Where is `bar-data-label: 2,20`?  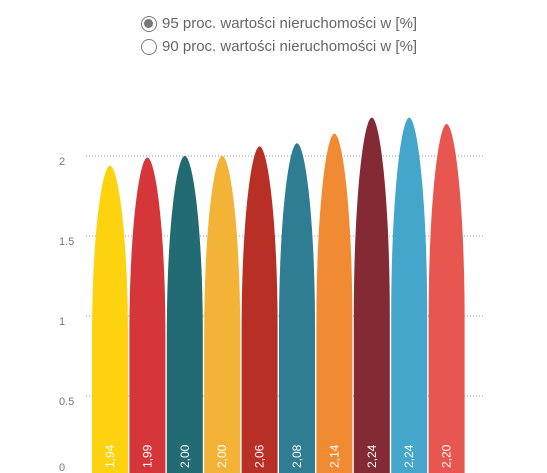
bar-data-label: 2,20 is located at coordinates (447, 456).